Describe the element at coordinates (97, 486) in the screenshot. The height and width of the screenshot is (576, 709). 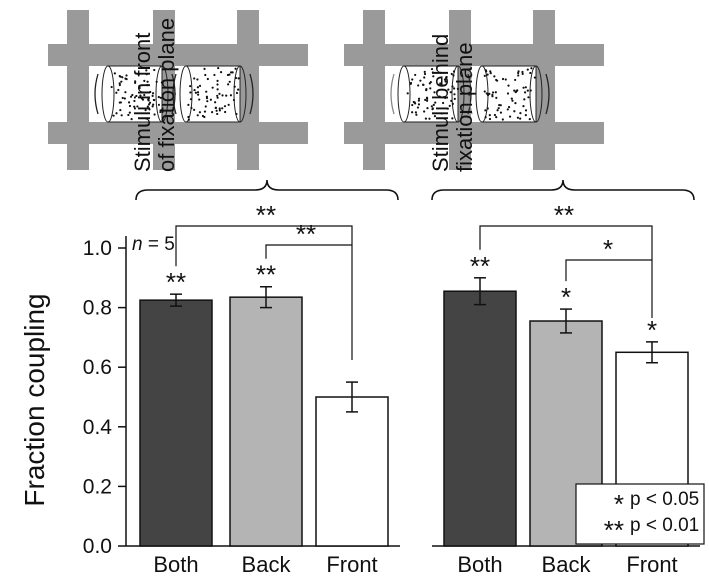
I see `y-tick-label: 0.2` at that location.